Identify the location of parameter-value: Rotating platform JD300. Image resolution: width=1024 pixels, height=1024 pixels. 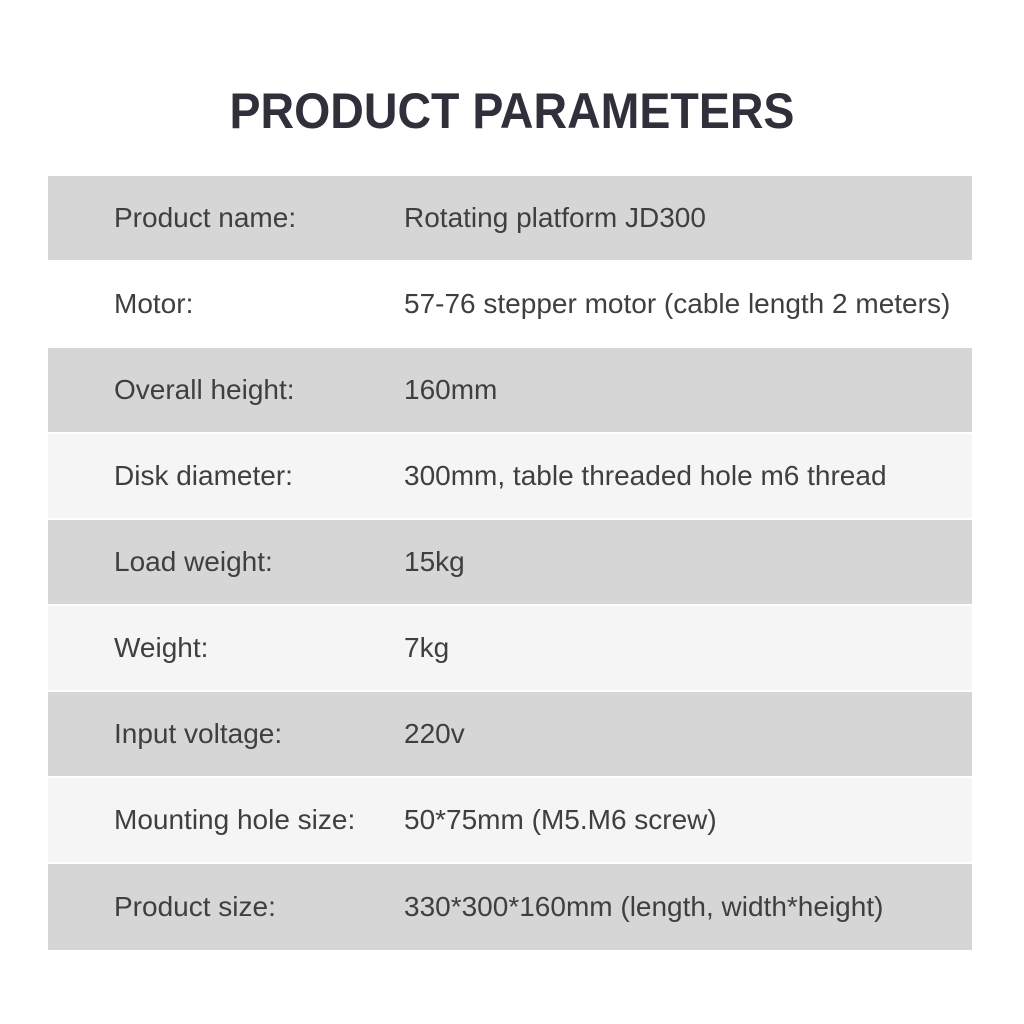
(555, 217).